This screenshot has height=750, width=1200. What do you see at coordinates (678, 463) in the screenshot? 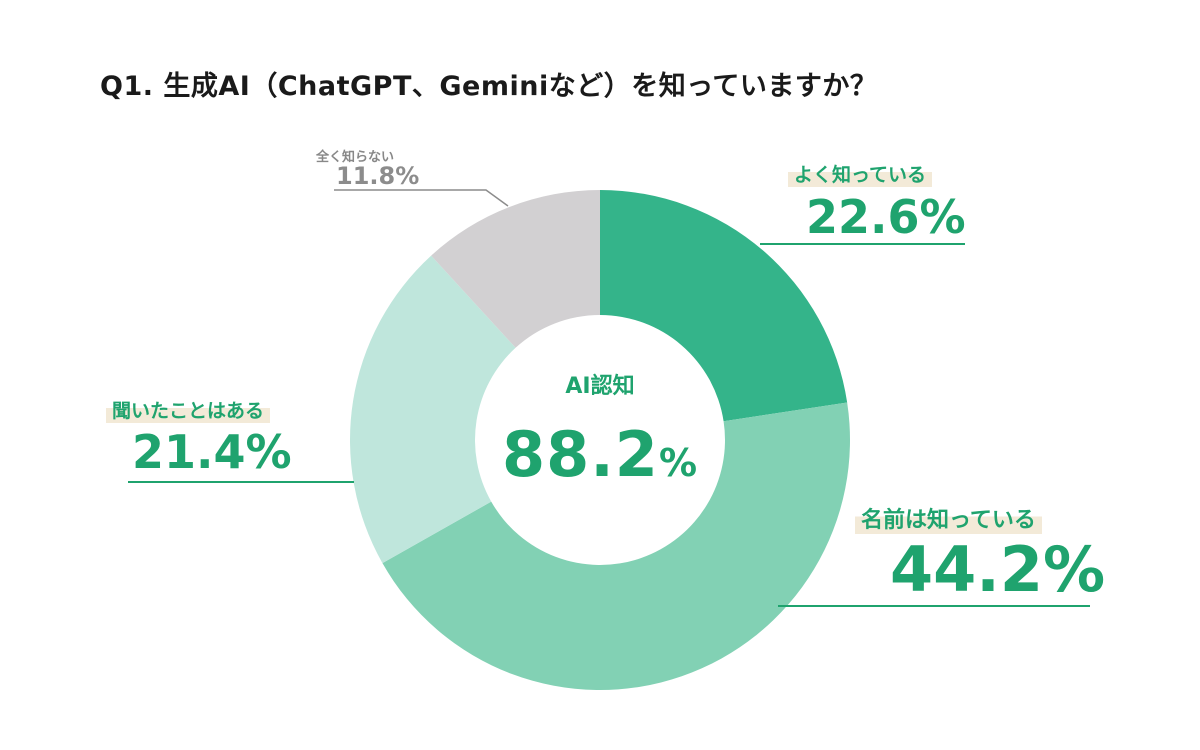
I see `center-unit: %` at bounding box center [678, 463].